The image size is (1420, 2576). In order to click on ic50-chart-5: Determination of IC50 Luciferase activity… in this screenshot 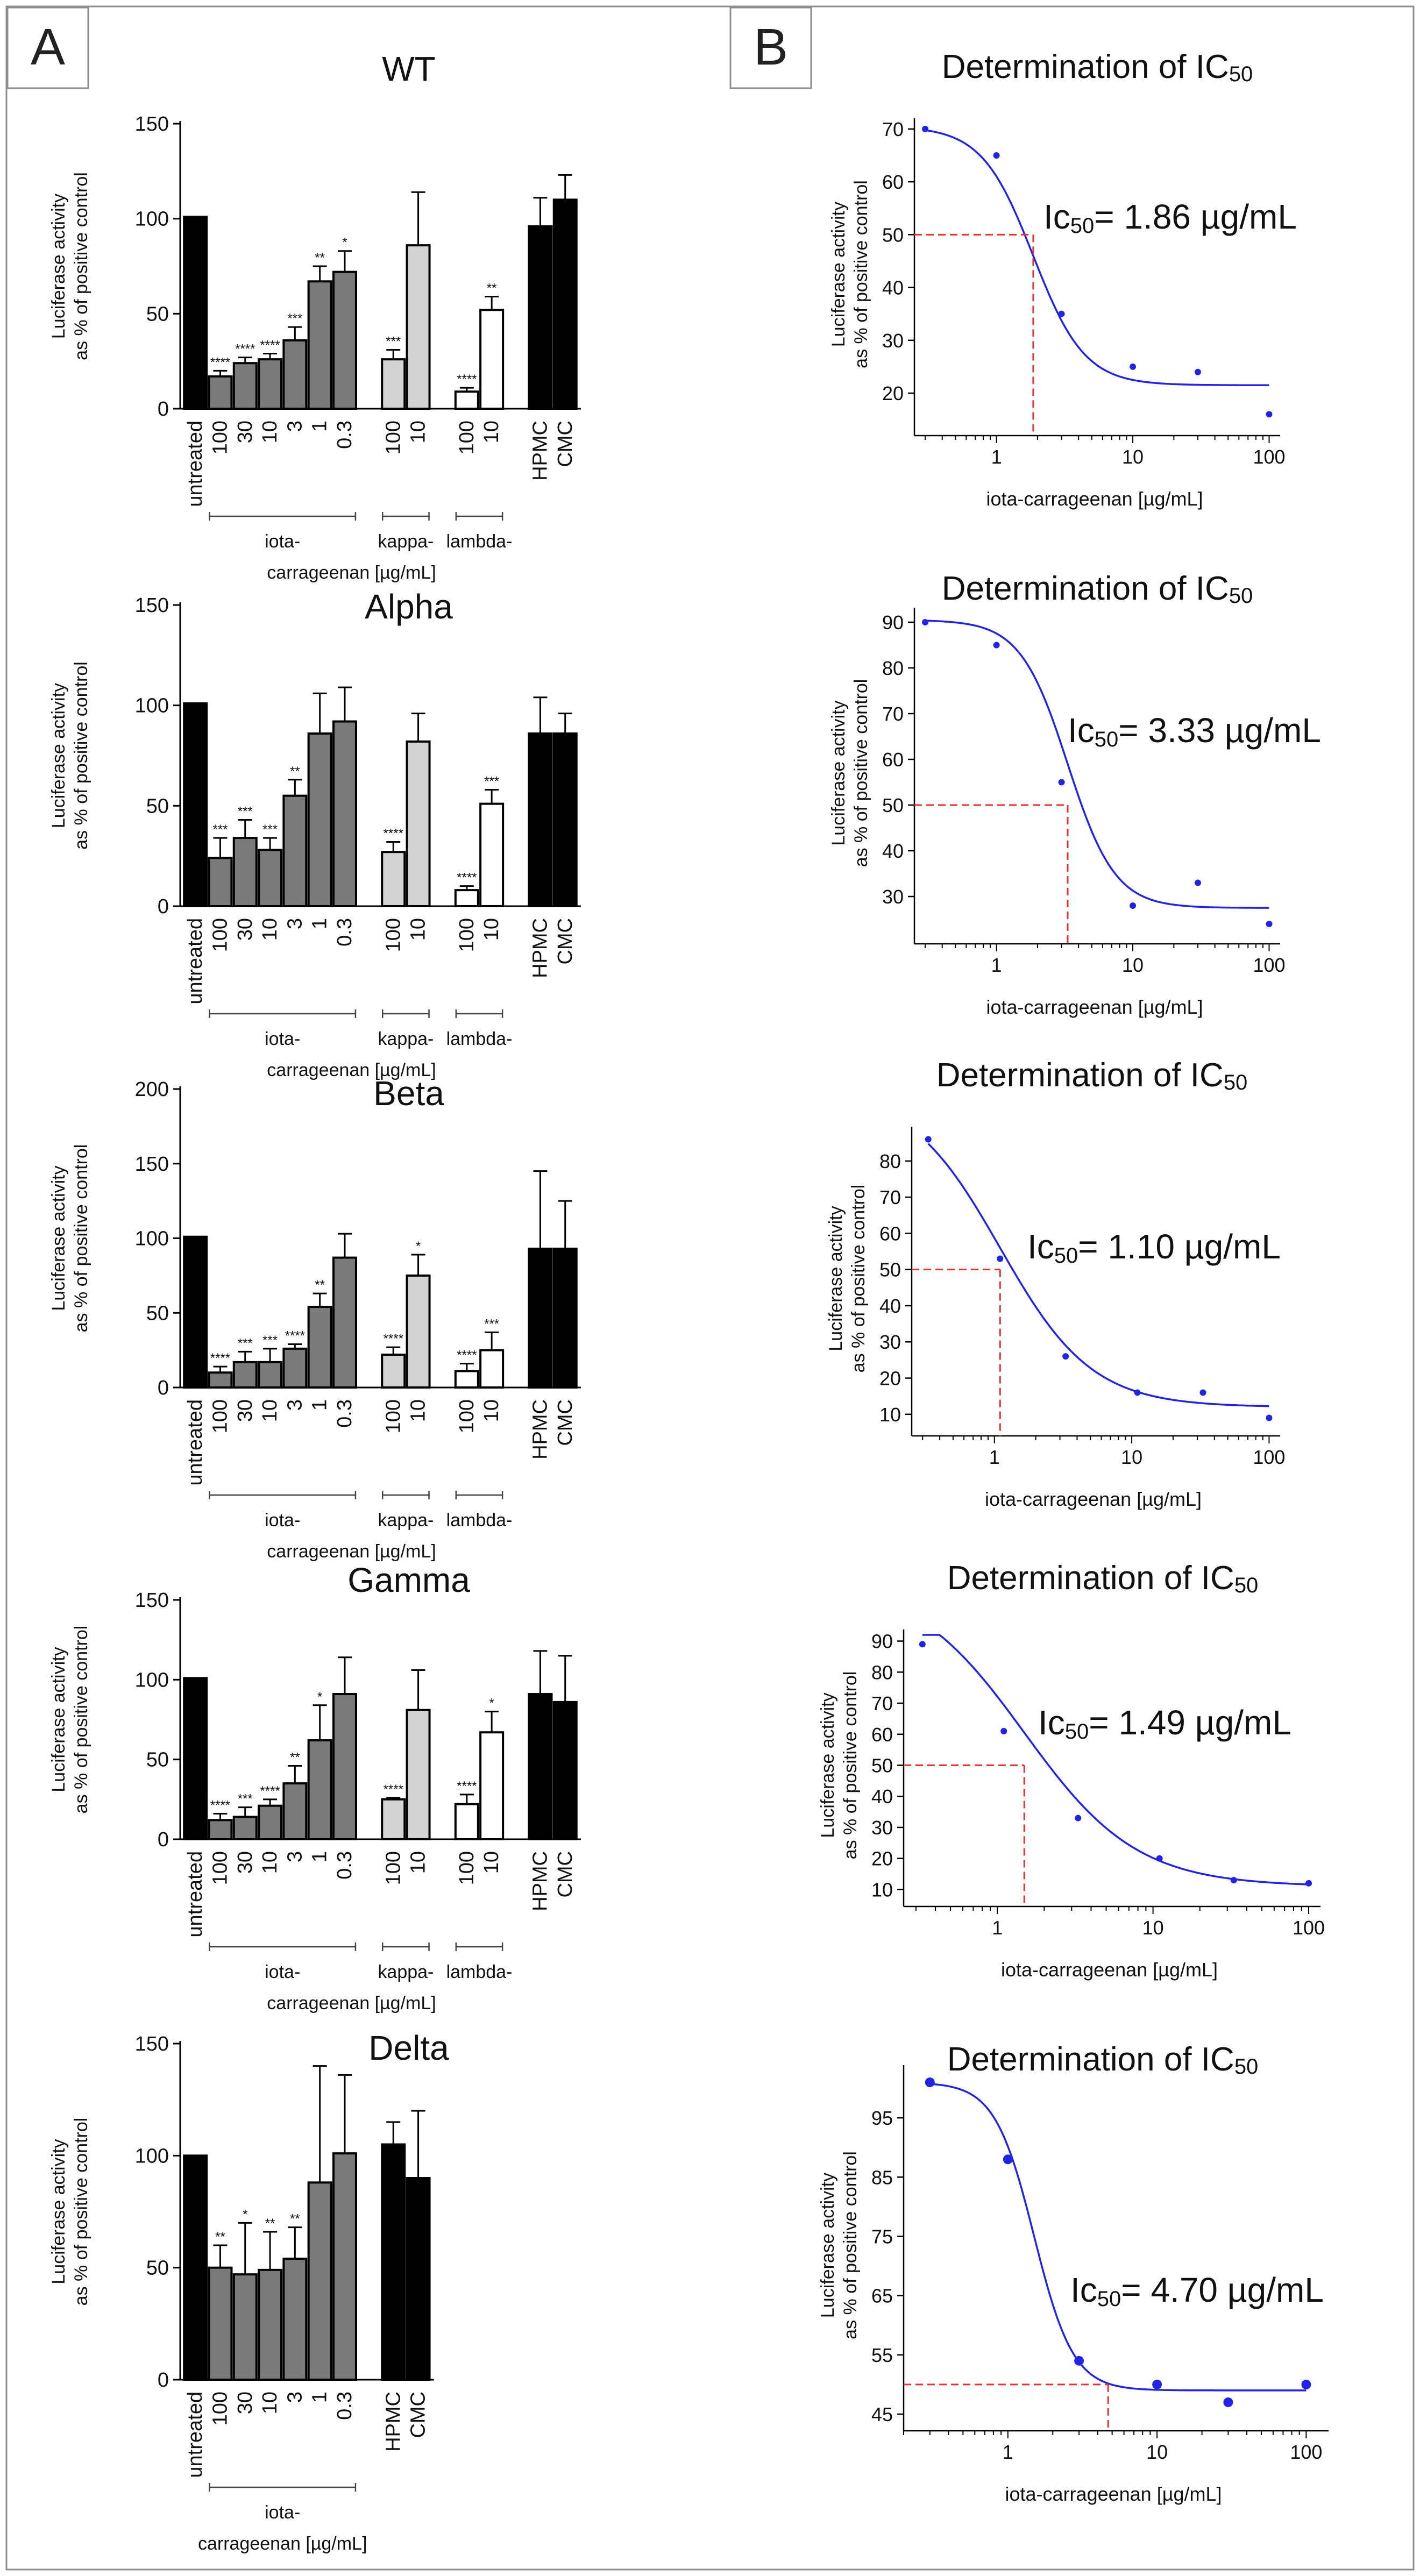, I will do `click(1073, 2273)`.